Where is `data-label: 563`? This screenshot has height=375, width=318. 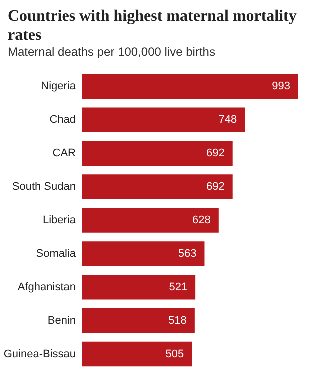
data-label: 563 is located at coordinates (187, 254).